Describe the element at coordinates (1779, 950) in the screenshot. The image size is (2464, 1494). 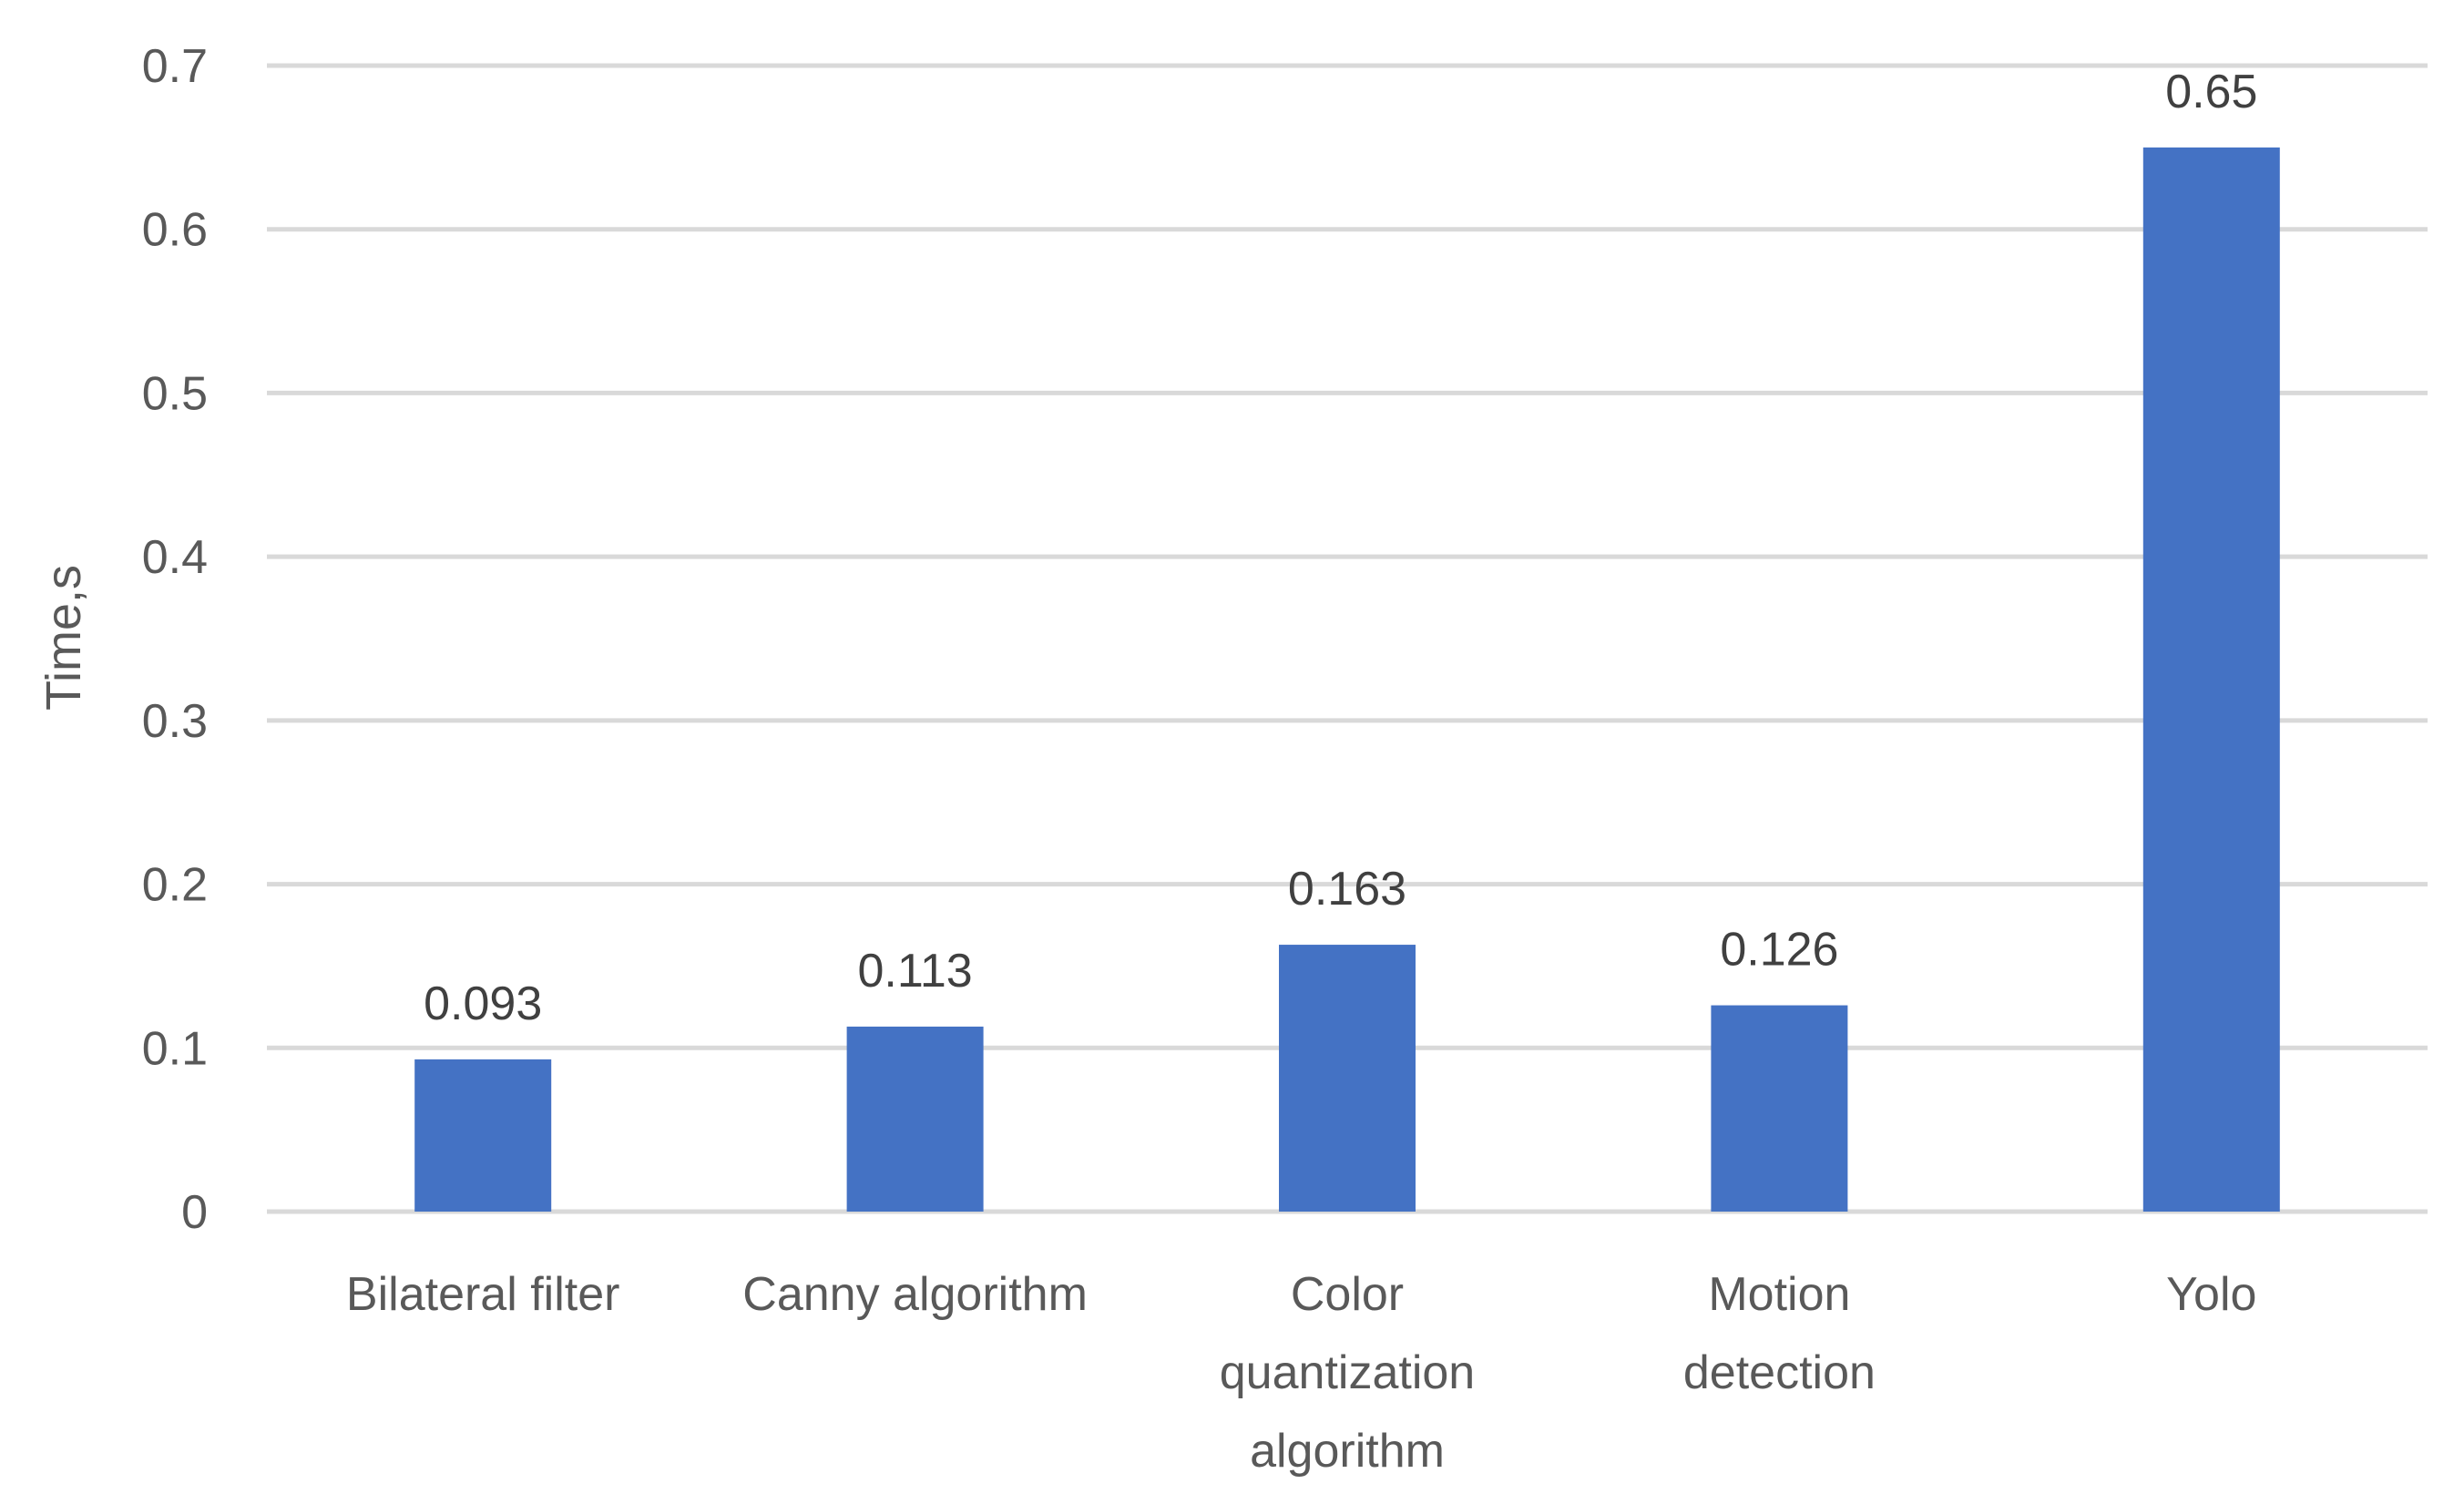
I see `data-label: 0.126` at that location.